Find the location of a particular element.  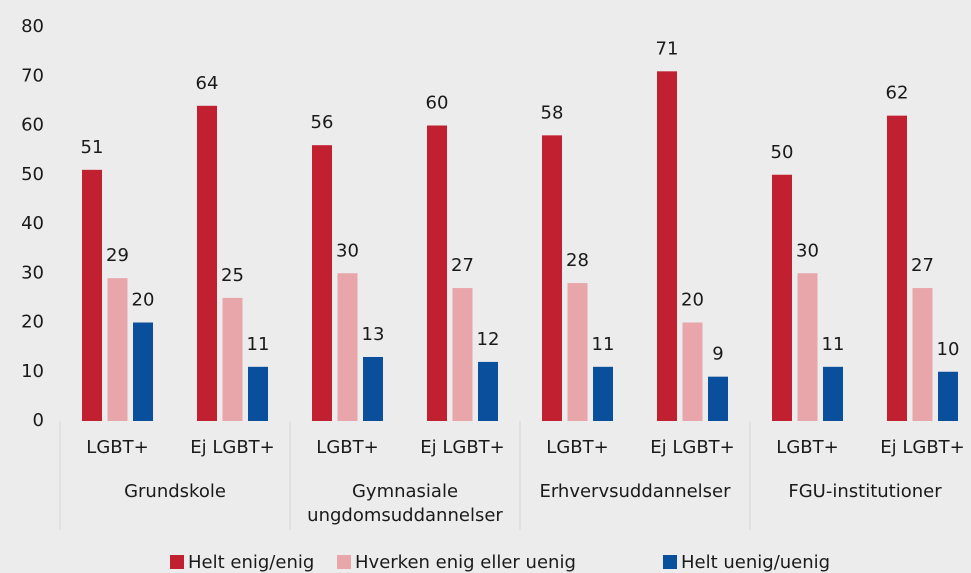

group-label: Gymnasiale ungdomsuddannelser is located at coordinates (405, 503).